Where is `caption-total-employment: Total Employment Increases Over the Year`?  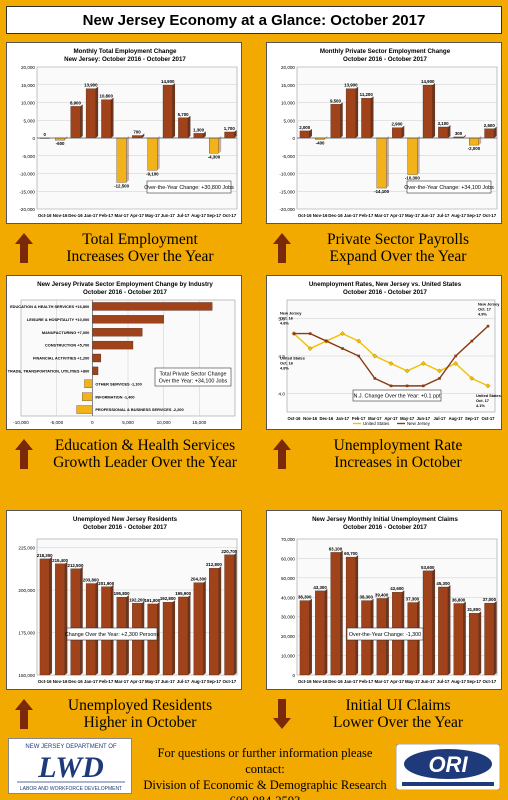 caption-total-employment: Total Employment Increases Over the Year is located at coordinates (127, 248).